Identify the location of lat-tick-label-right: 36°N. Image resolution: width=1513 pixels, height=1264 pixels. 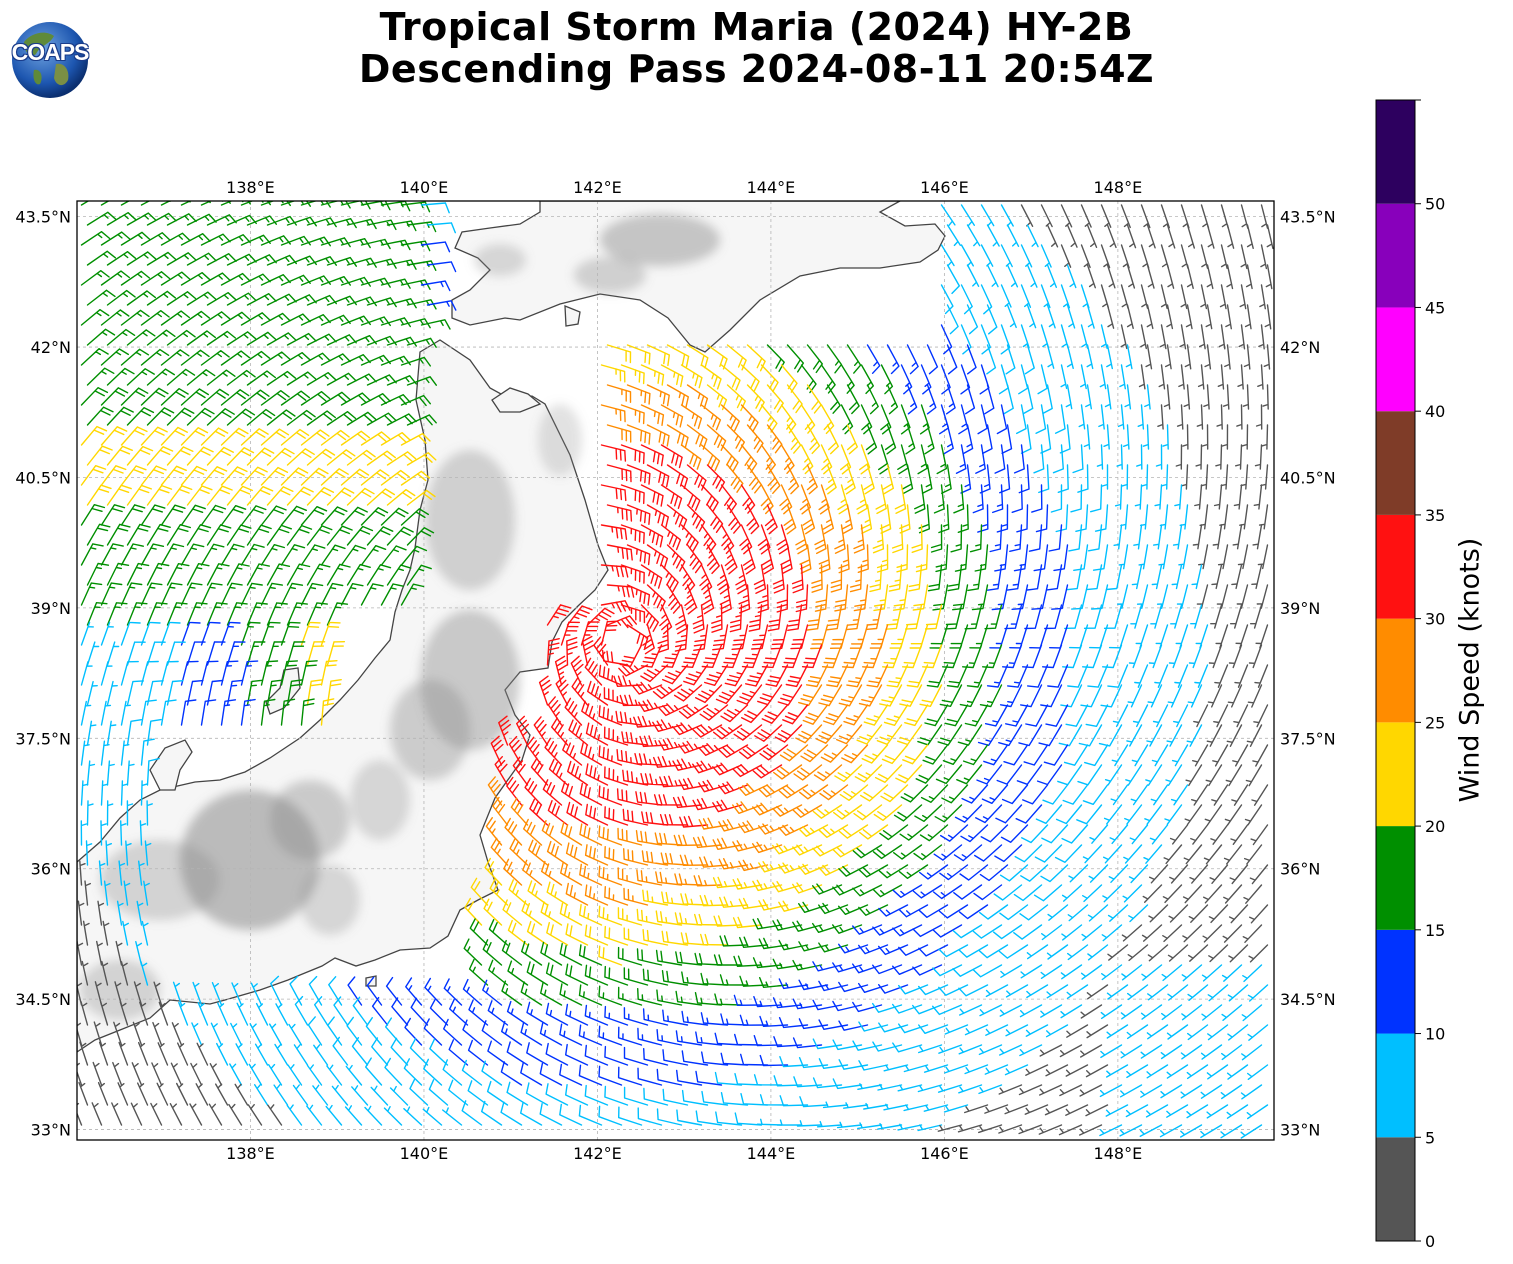
(1300, 869).